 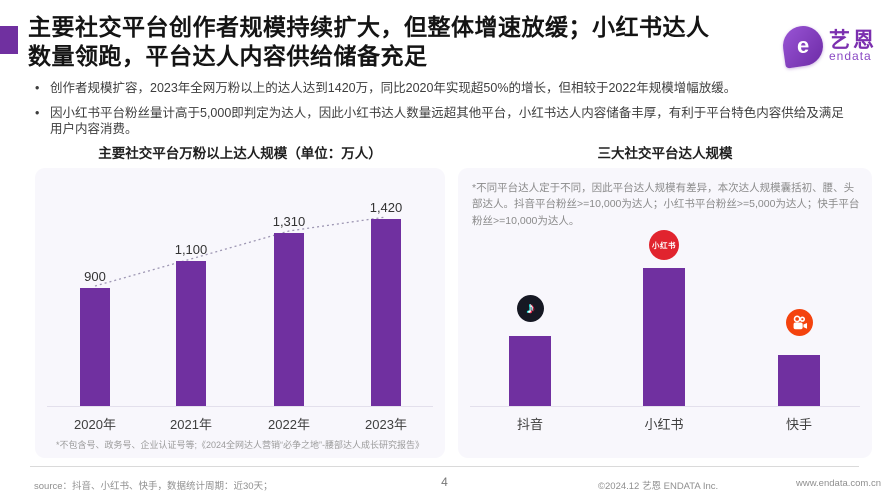 What do you see at coordinates (9, 40) in the screenshot?
I see `title-accent-bar` at bounding box center [9, 40].